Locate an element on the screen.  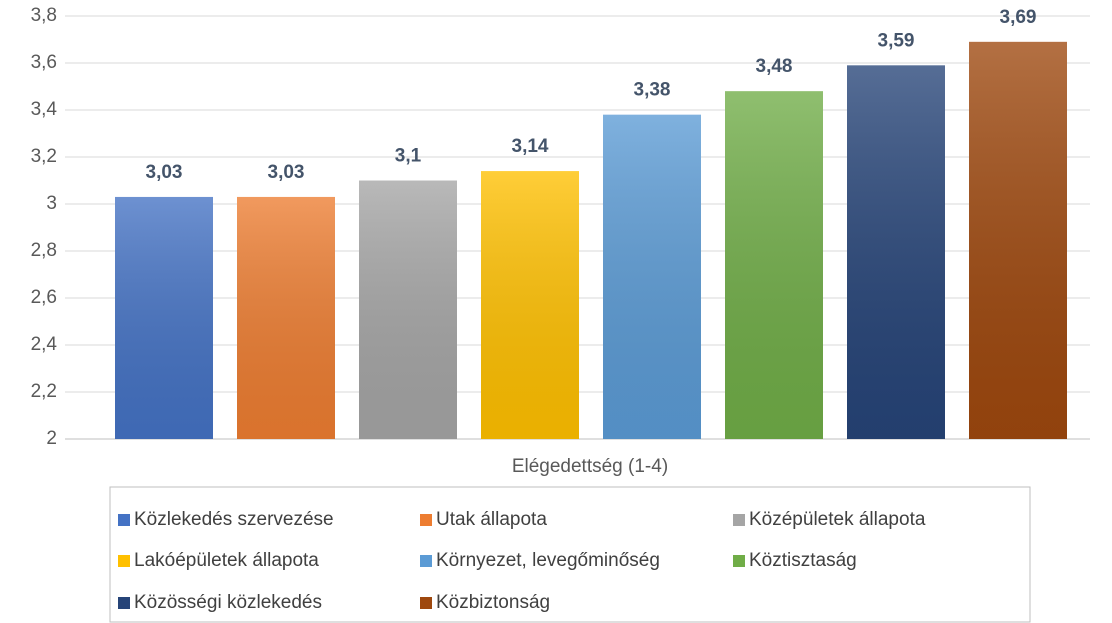
y-tick-label: 2,6 is located at coordinates (44, 297).